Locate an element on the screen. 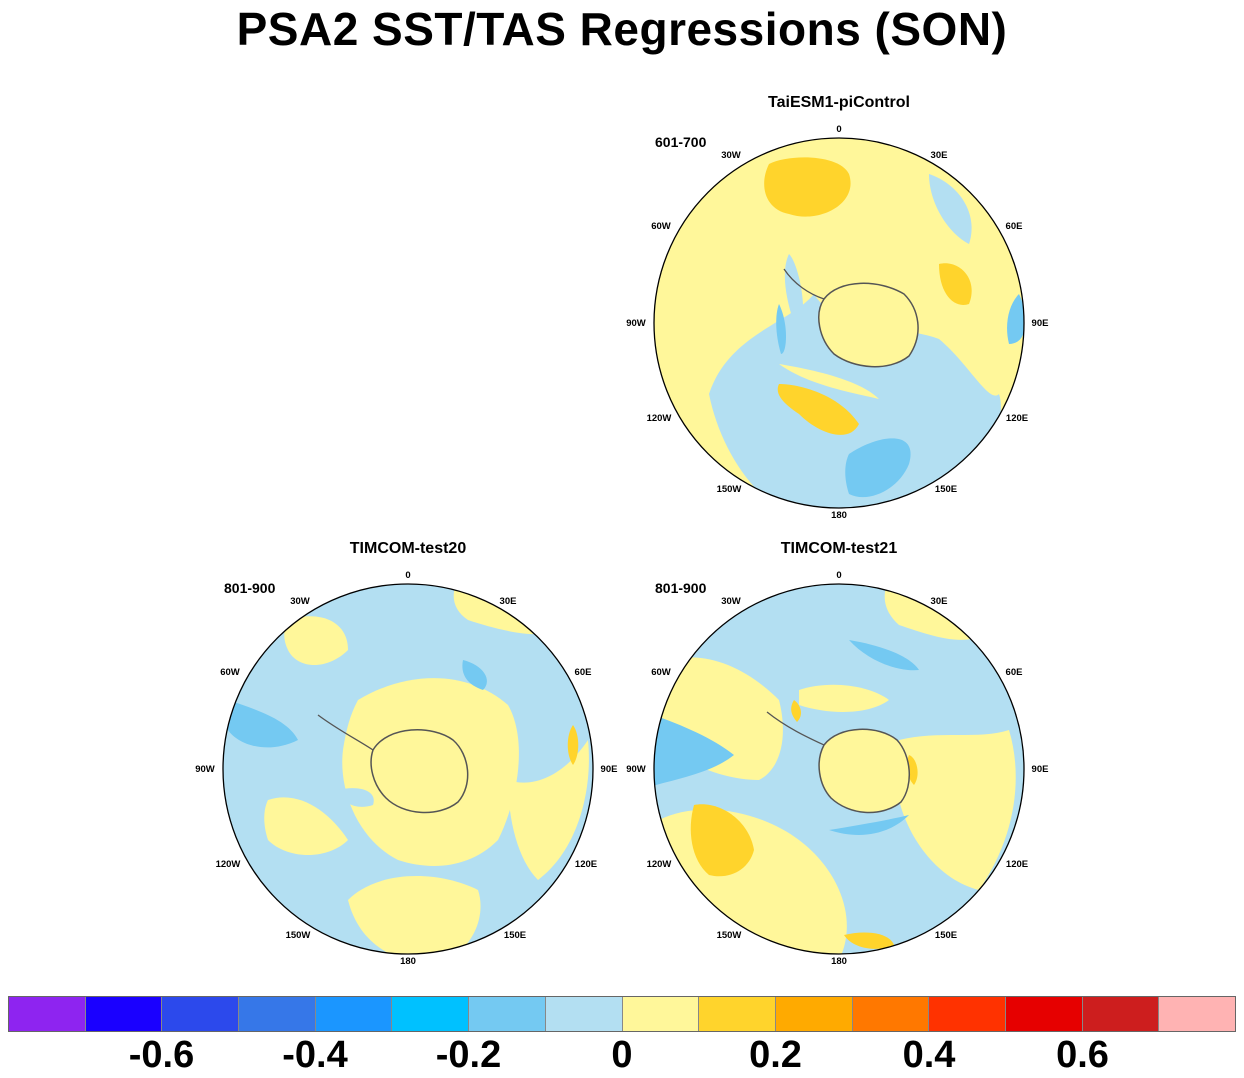 This screenshot has height=1078, width=1244. colorbar-tick-label: 0.4 is located at coordinates (929, 1055).